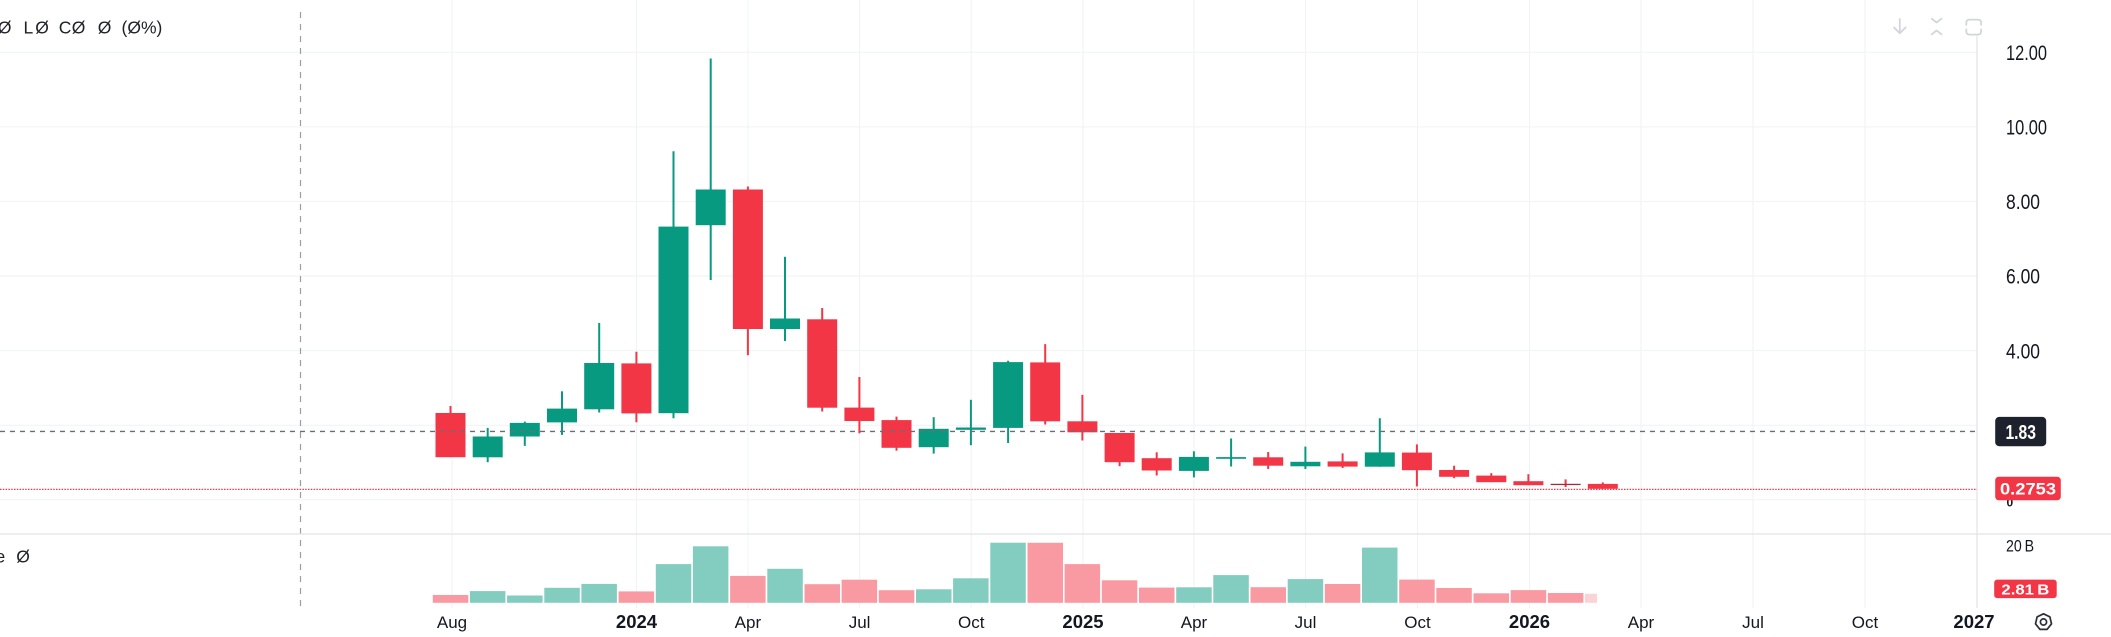 Image resolution: width=2111 pixels, height=637 pixels. Describe the element at coordinates (2023, 202) in the screenshot. I see `svg-text: 8.00` at that location.